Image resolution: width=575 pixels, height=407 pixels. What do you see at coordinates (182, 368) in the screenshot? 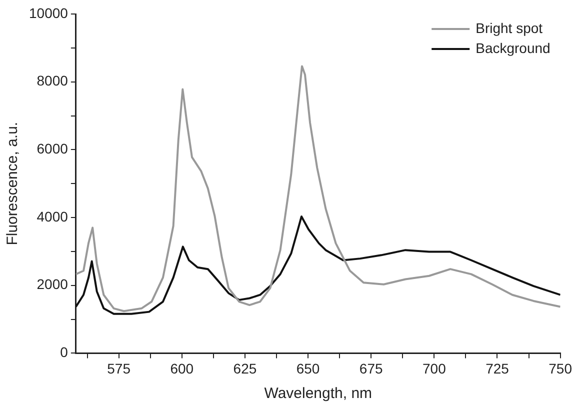
I see `x-tick-label: 600` at bounding box center [182, 368].